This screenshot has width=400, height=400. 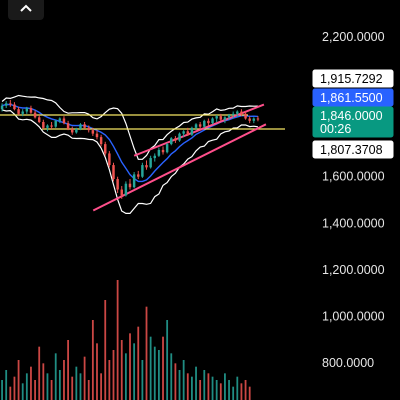 What do you see at coordinates (353, 37) in the screenshot?
I see `y-tick-label: 2,200.0000` at bounding box center [353, 37].